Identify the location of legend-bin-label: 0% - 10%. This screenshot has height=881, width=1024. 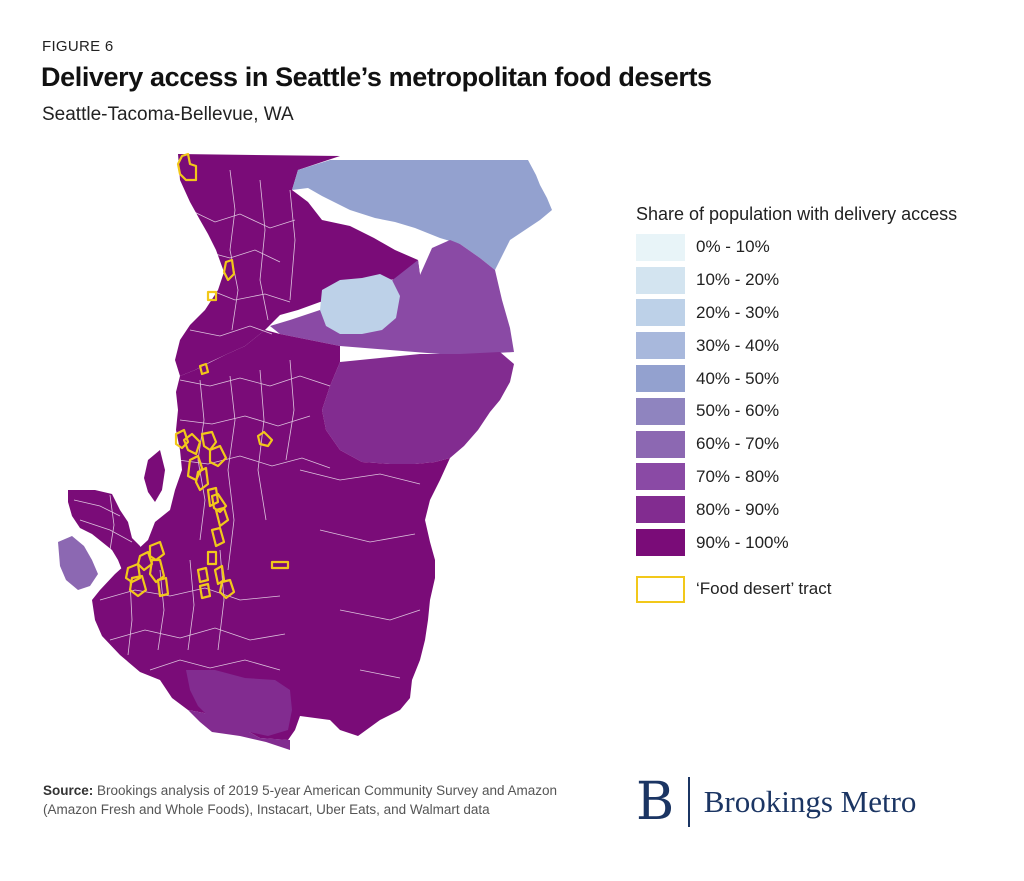
(733, 247).